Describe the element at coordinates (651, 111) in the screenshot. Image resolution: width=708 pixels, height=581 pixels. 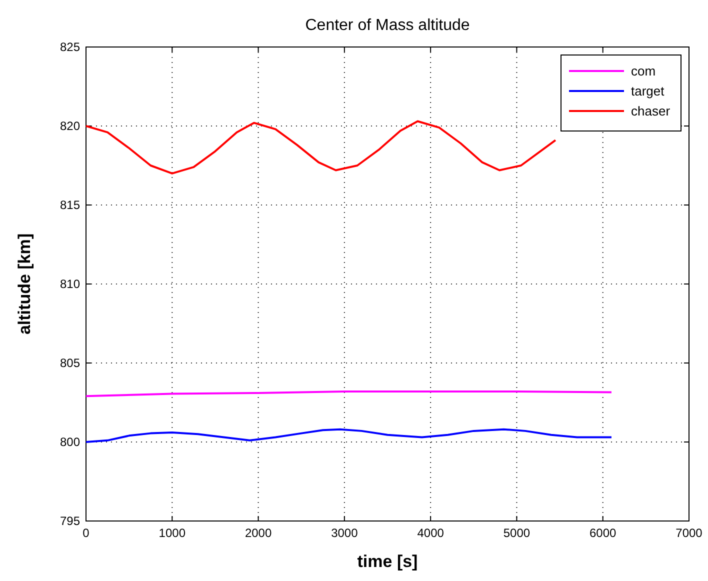
I see `legend-label: chaser` at that location.